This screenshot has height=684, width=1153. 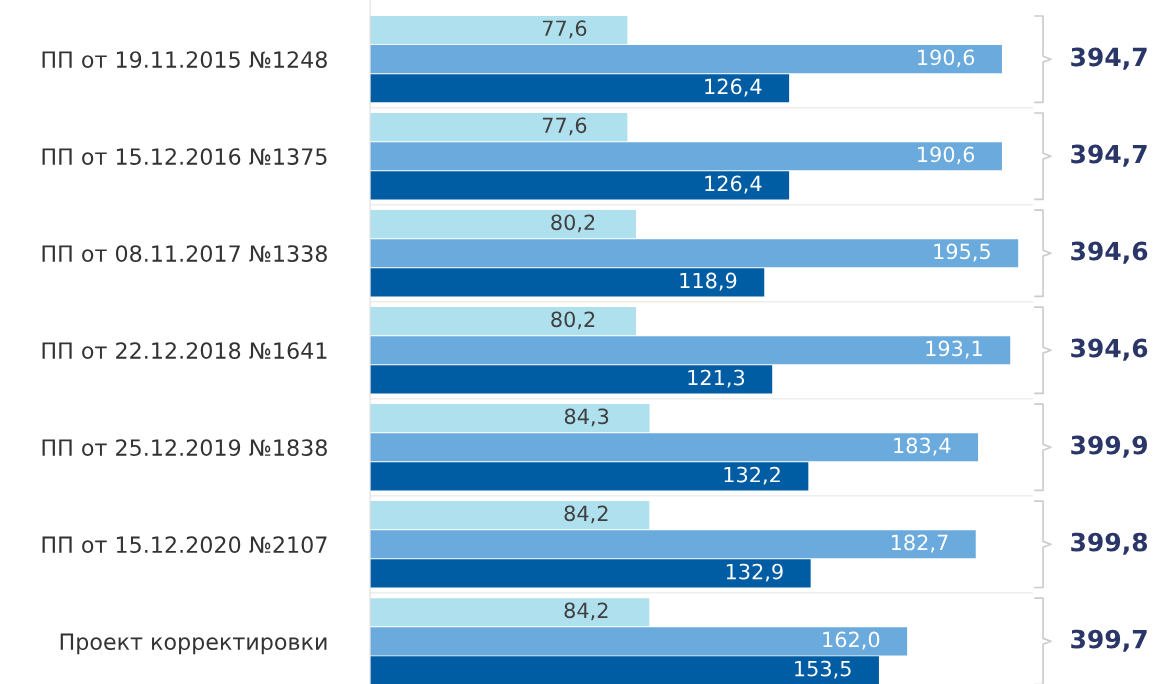 What do you see at coordinates (586, 417) in the screenshot?
I see `data-label: 84,3` at bounding box center [586, 417].